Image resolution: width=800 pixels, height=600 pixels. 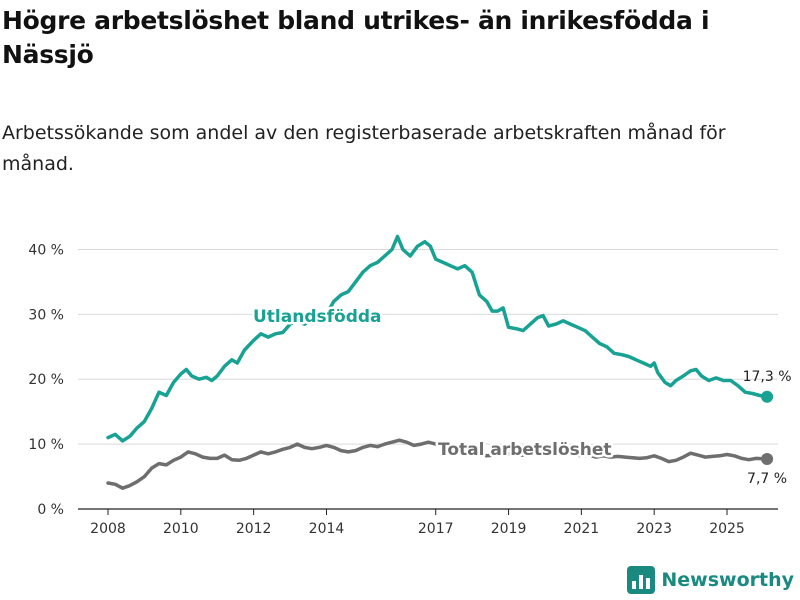 I want to click on x-tick-label: 2008, so click(x=108, y=529).